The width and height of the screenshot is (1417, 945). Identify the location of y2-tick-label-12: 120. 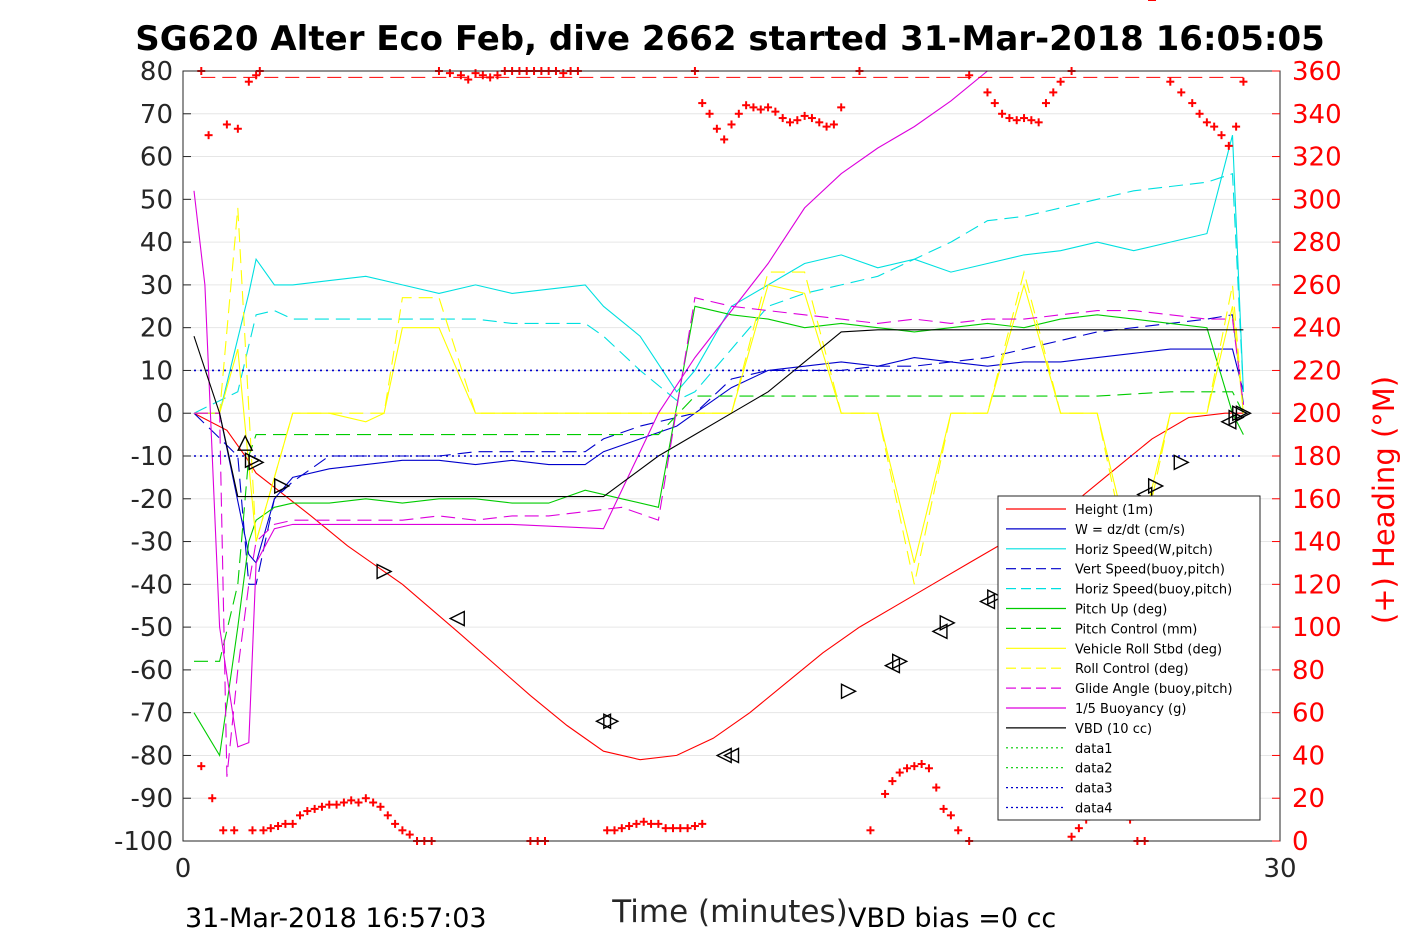
(1317, 585).